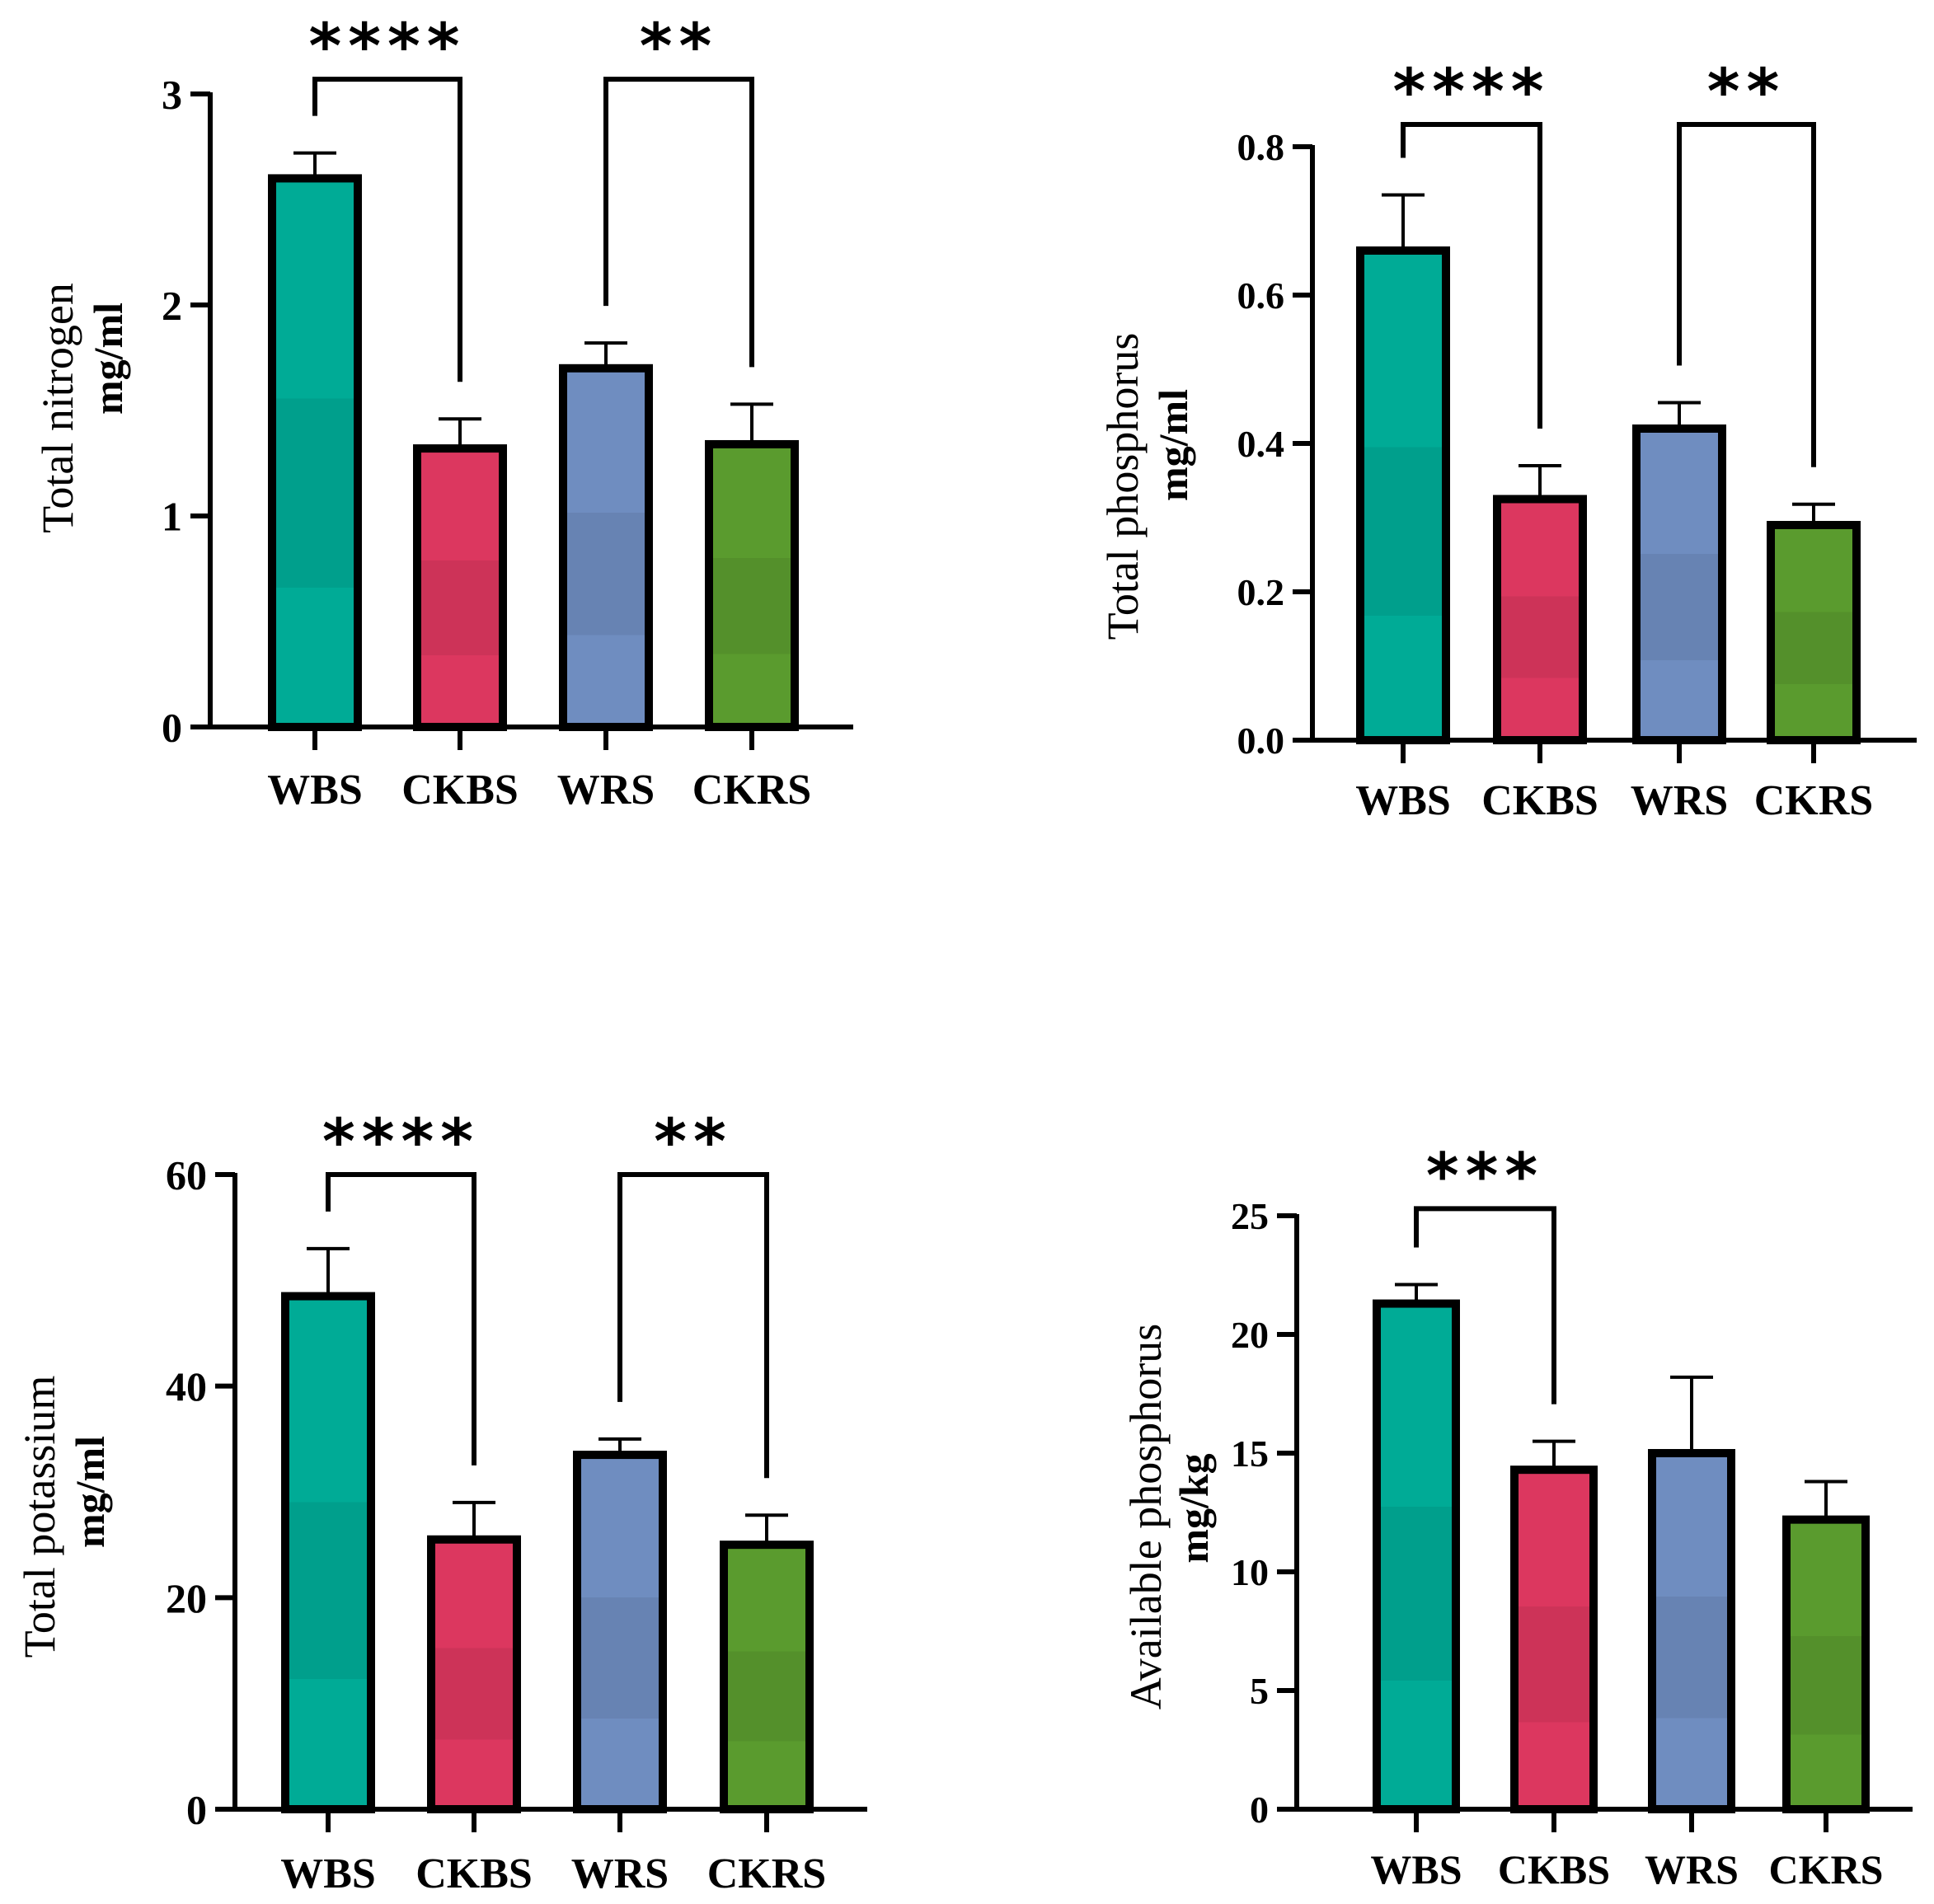  Describe the element at coordinates (1485, 1175) in the screenshot. I see `significance-label: ***` at that location.